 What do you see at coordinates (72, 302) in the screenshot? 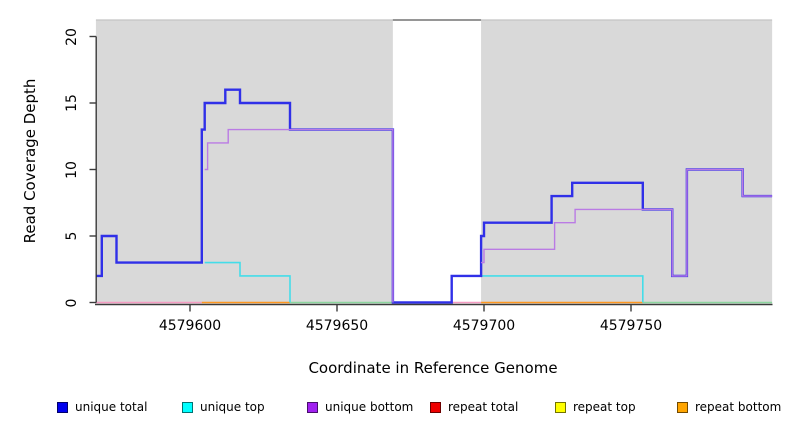
I see `y-tick-label: 0` at bounding box center [72, 302].